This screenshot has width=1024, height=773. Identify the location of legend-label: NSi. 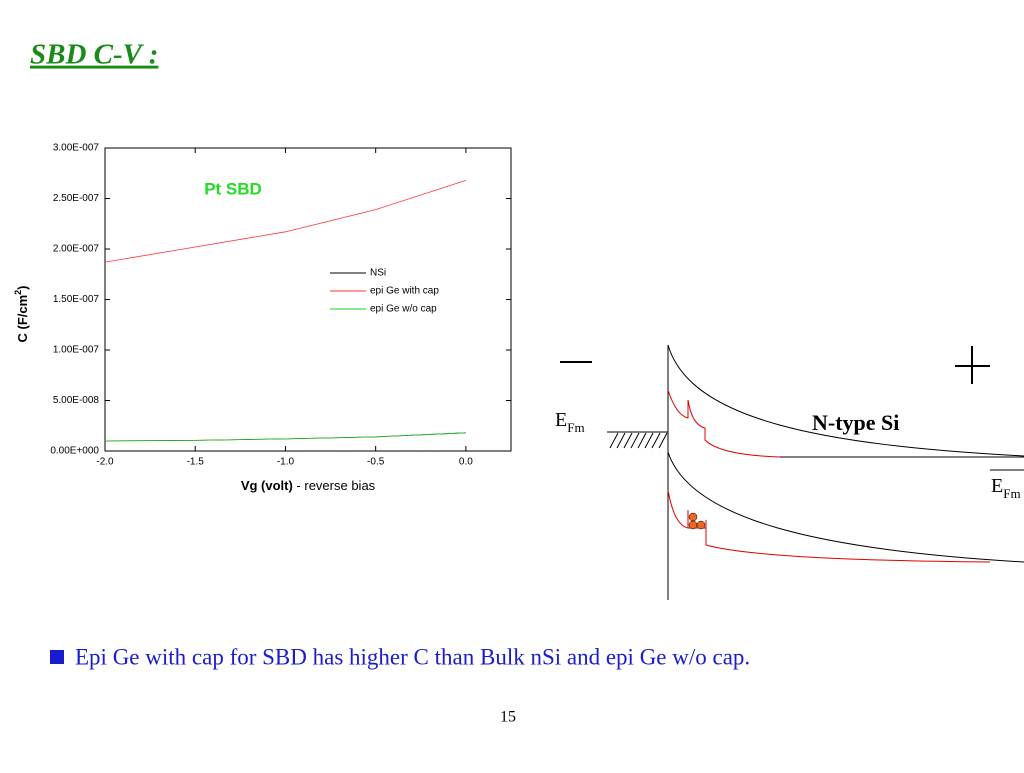
(378, 273).